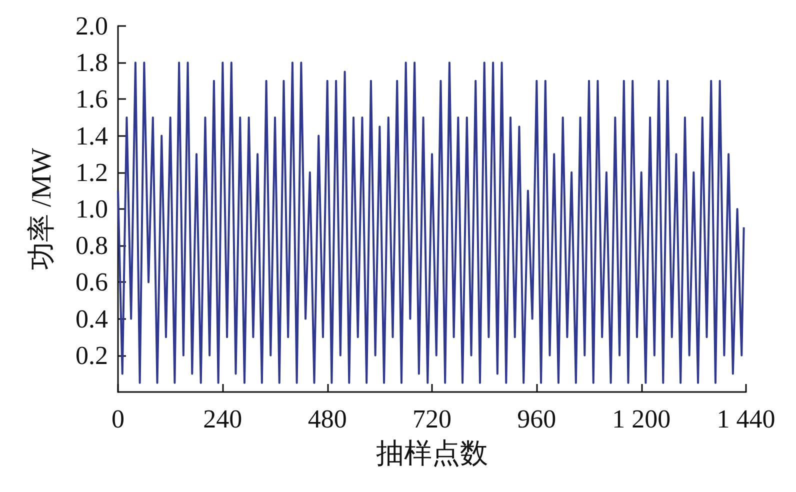  I want to click on y-tick-label: 1.4, so click(92, 135).